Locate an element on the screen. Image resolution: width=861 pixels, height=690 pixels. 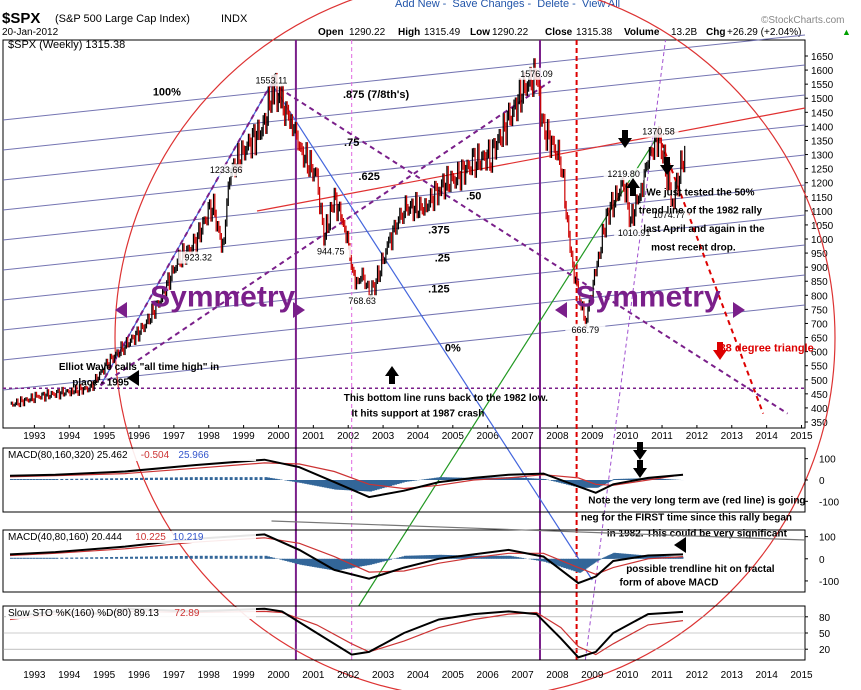
bottom-x-tick-label: 2014 is located at coordinates (767, 675).